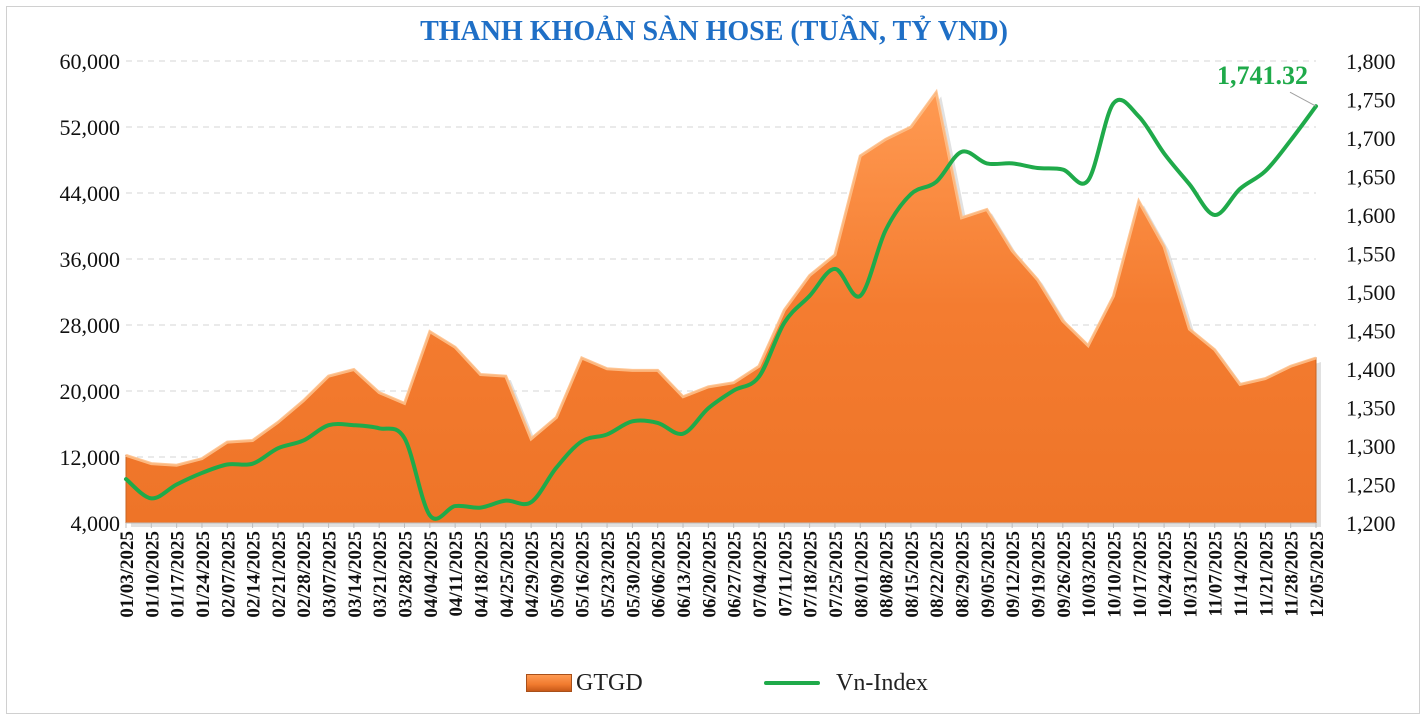 The height and width of the screenshot is (722, 1428). What do you see at coordinates (1371, 292) in the screenshot?
I see `y-right-tick-label: 1,500` at bounding box center [1371, 292].